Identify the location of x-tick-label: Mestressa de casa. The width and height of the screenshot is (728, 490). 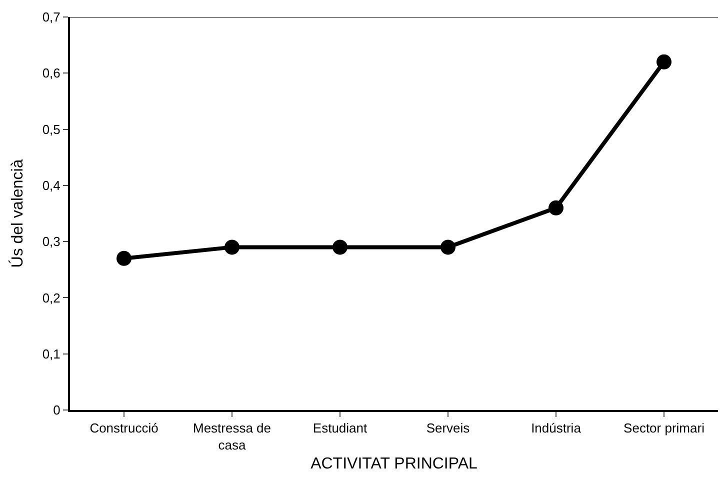
(232, 436).